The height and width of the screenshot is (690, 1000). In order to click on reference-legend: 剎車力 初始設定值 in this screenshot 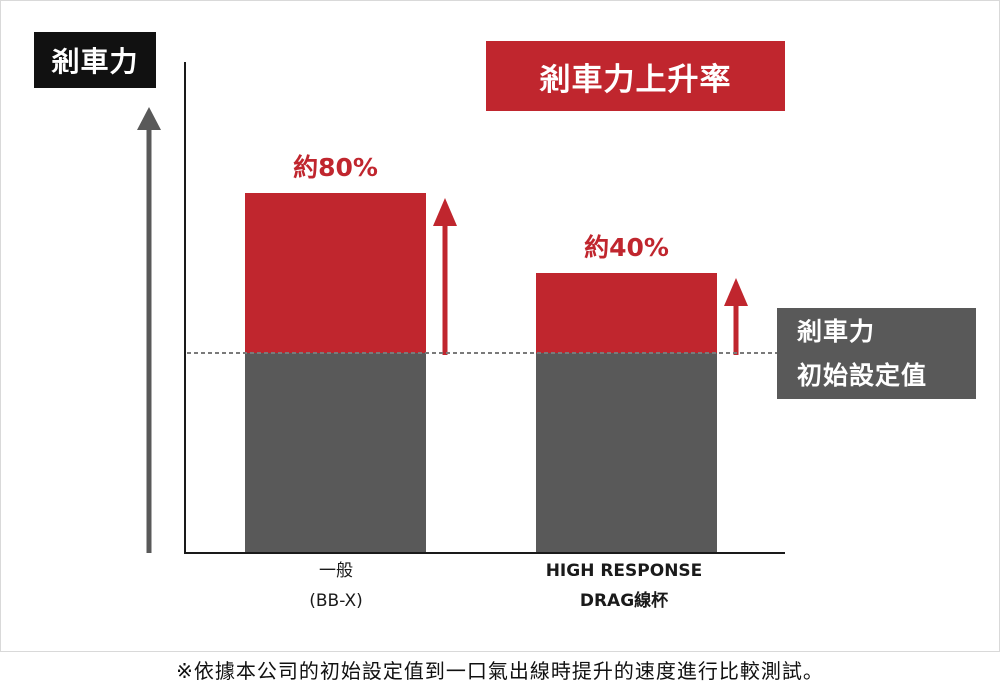, I will do `click(876, 353)`.